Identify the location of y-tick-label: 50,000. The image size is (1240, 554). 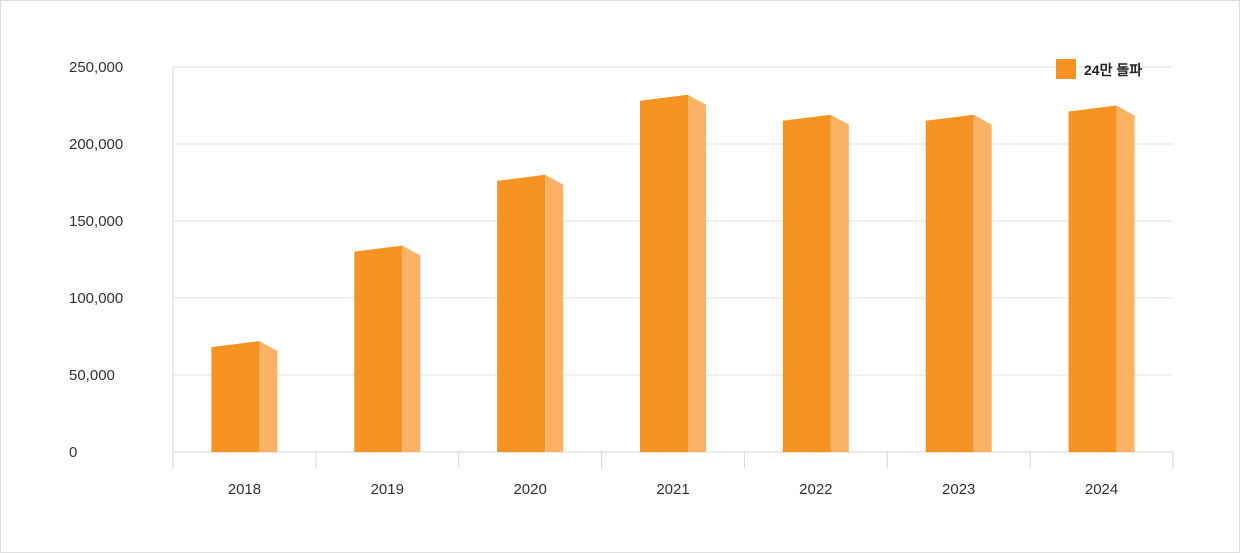
(92, 375).